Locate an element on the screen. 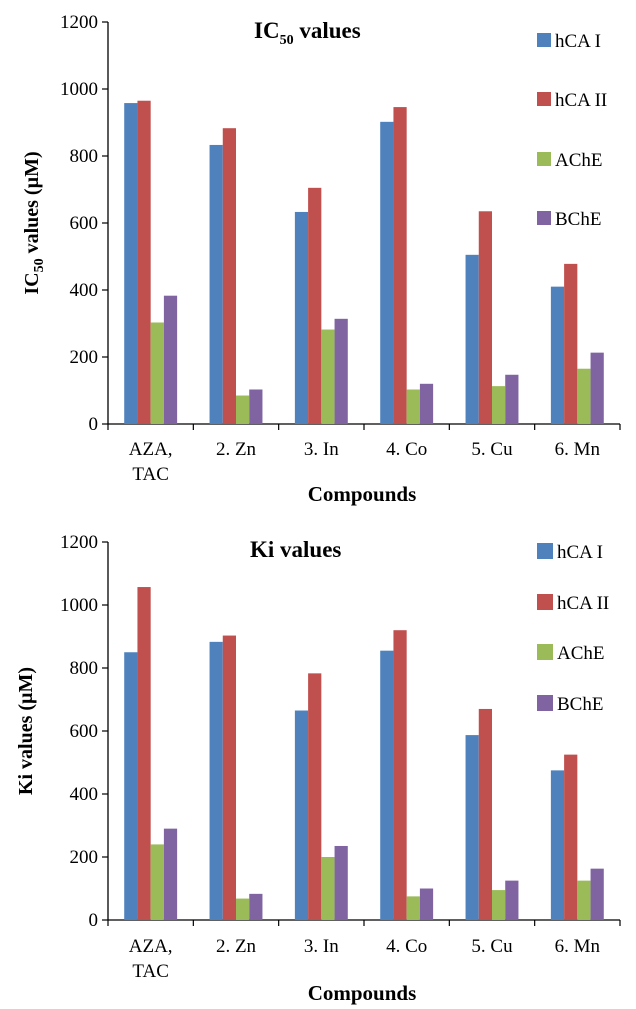  chart-title: IC50 values is located at coordinates (307, 33).